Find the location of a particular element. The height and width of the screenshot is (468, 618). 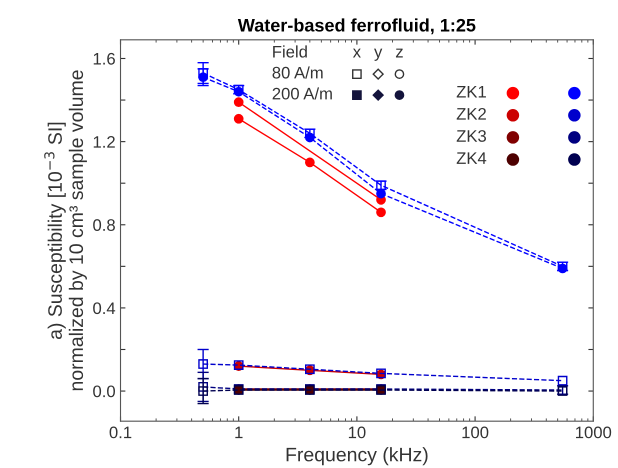

y-tick-label: 0.0 is located at coordinates (104, 391).